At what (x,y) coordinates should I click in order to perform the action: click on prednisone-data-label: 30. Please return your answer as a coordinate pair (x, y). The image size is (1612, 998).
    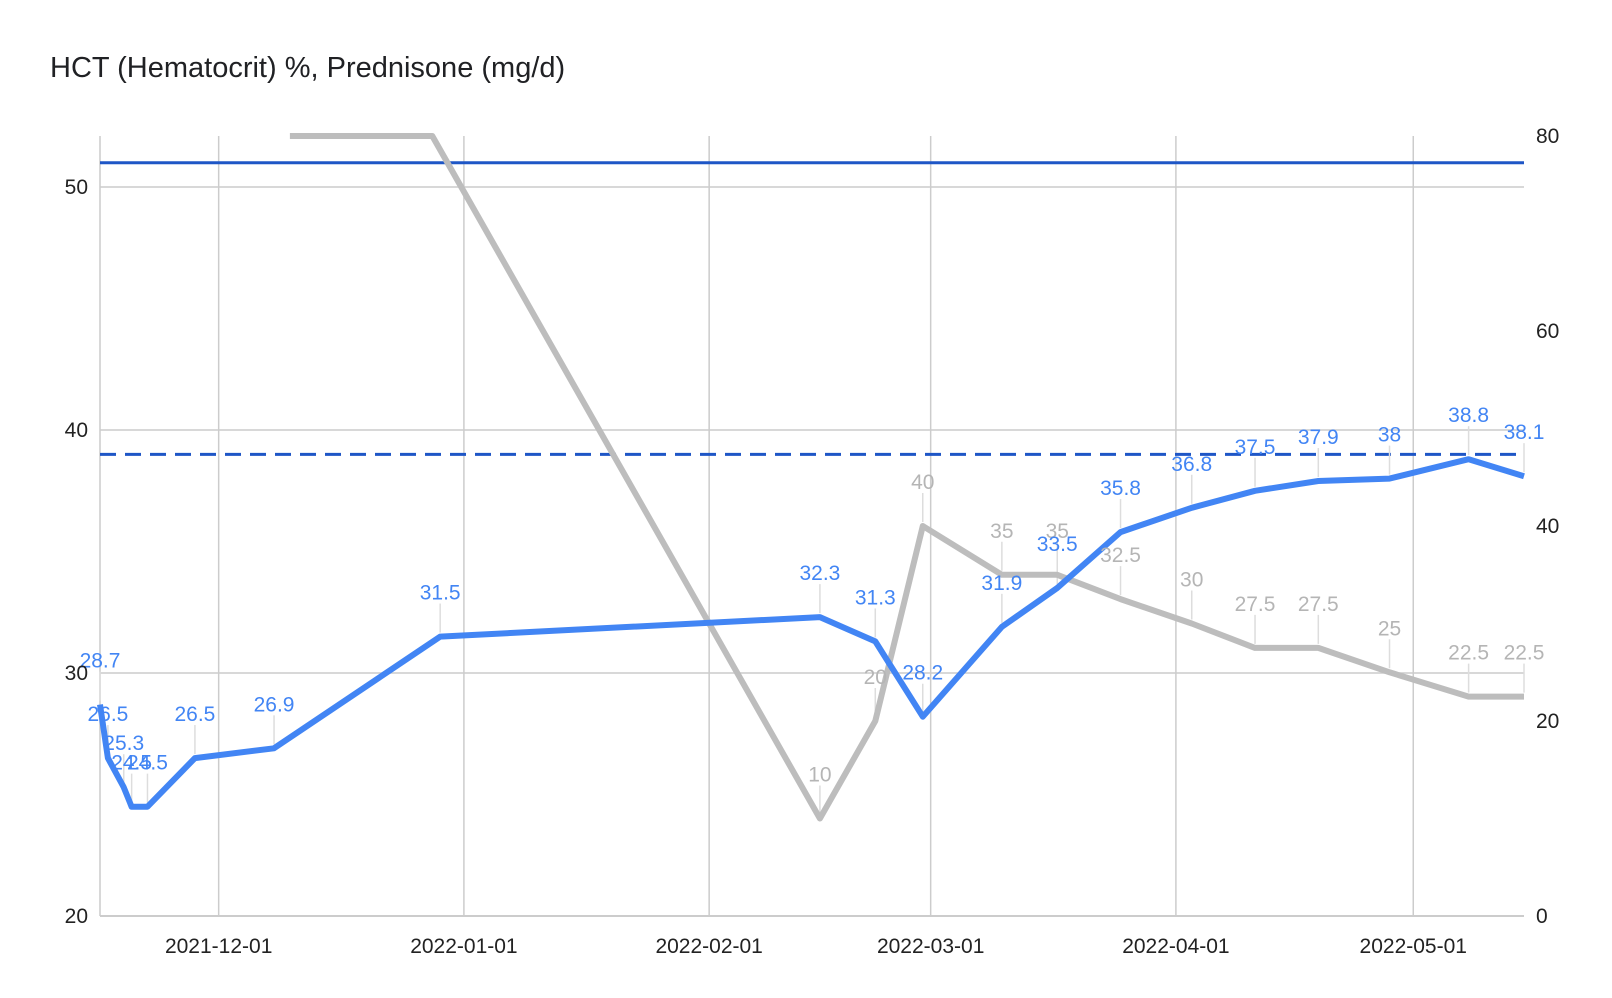
    Looking at the image, I should click on (1191, 580).